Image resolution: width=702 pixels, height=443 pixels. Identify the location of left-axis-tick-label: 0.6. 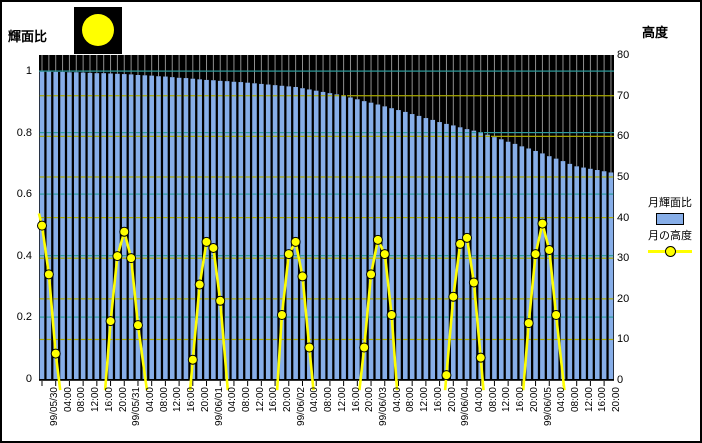
(24, 194).